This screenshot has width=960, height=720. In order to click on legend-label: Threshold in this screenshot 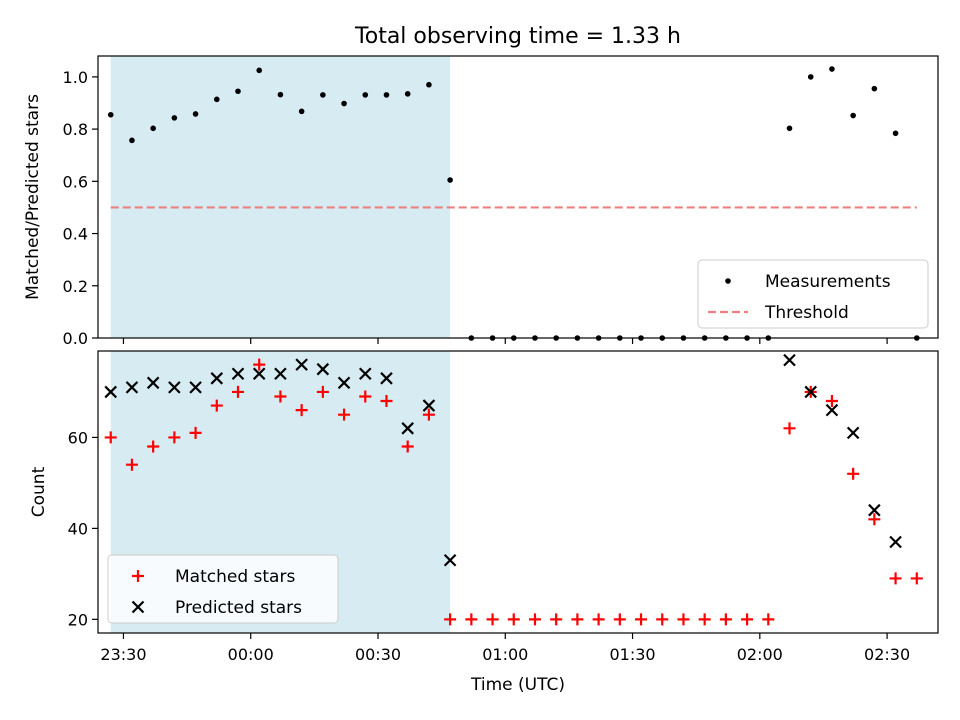, I will do `click(806, 313)`.